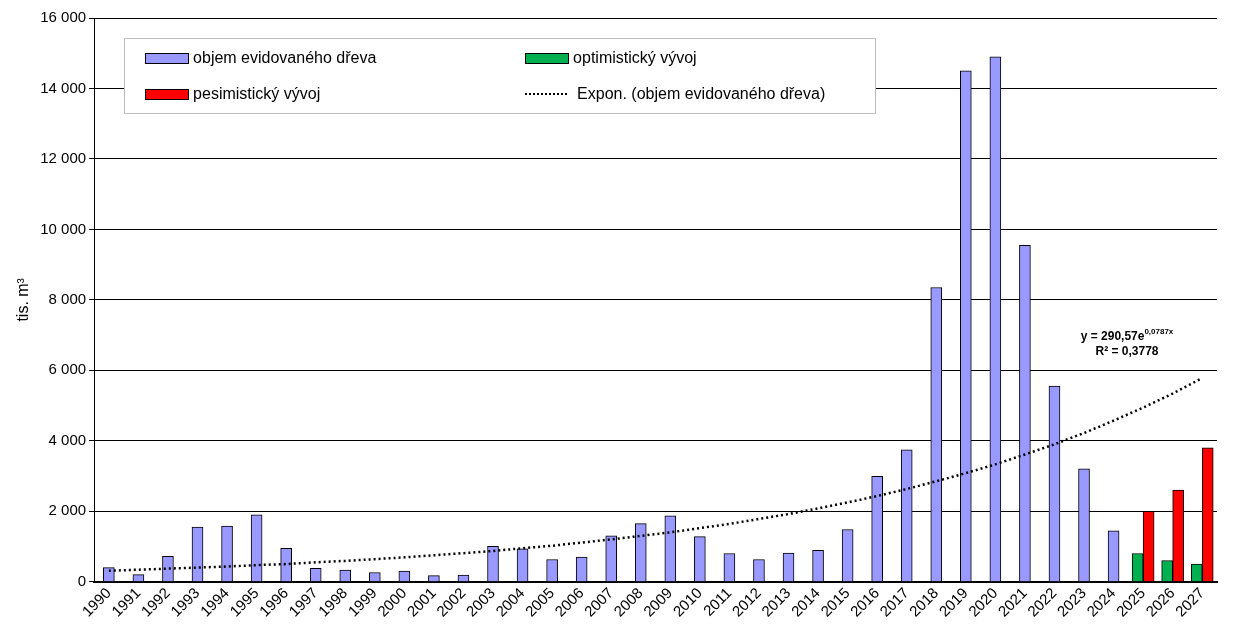  I want to click on y-tick-label: 16 000, so click(63, 17).